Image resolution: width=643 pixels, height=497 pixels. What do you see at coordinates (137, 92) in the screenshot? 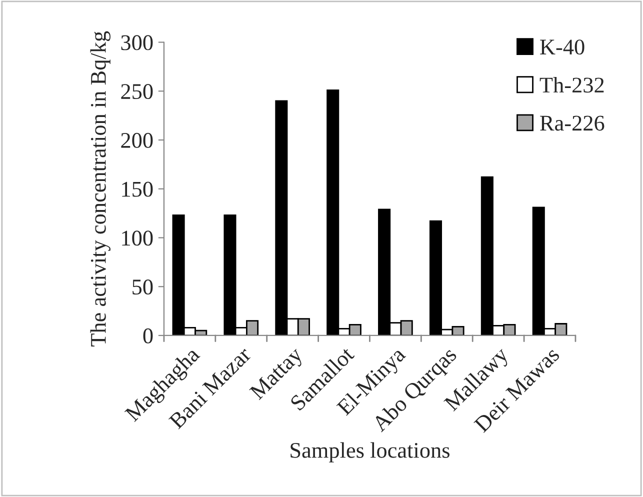
I see `y-tick-label: 250` at bounding box center [137, 92].